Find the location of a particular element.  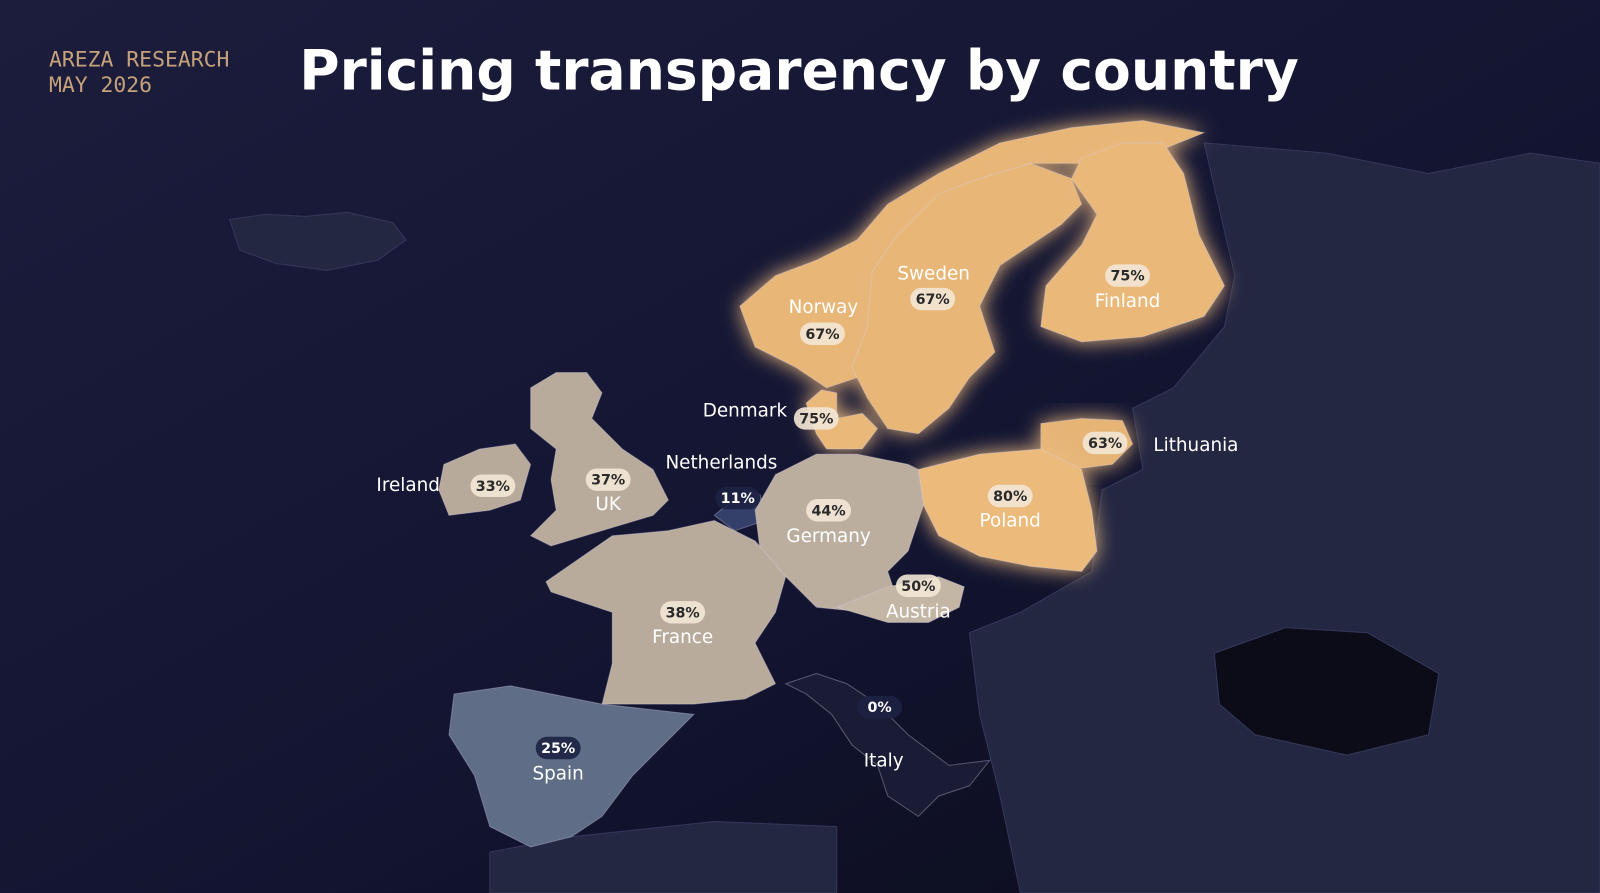

country-name: Austria is located at coordinates (918, 611).